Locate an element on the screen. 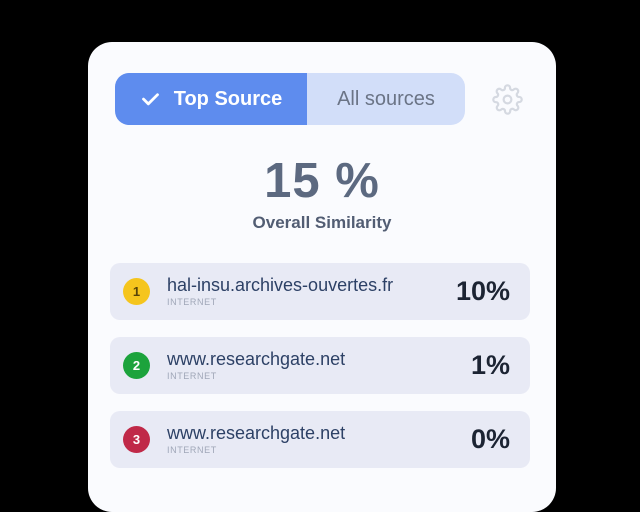 The height and width of the screenshot is (512, 640). settings-gear-icon is located at coordinates (507, 99).